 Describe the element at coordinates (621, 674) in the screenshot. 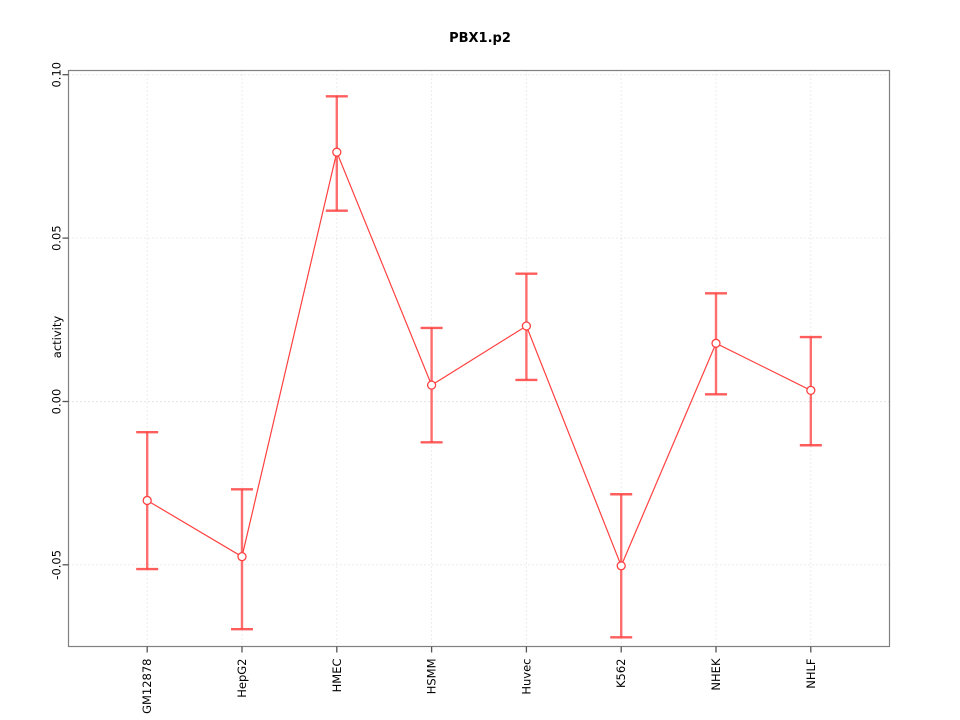

I see `x-tick-label: K562` at that location.